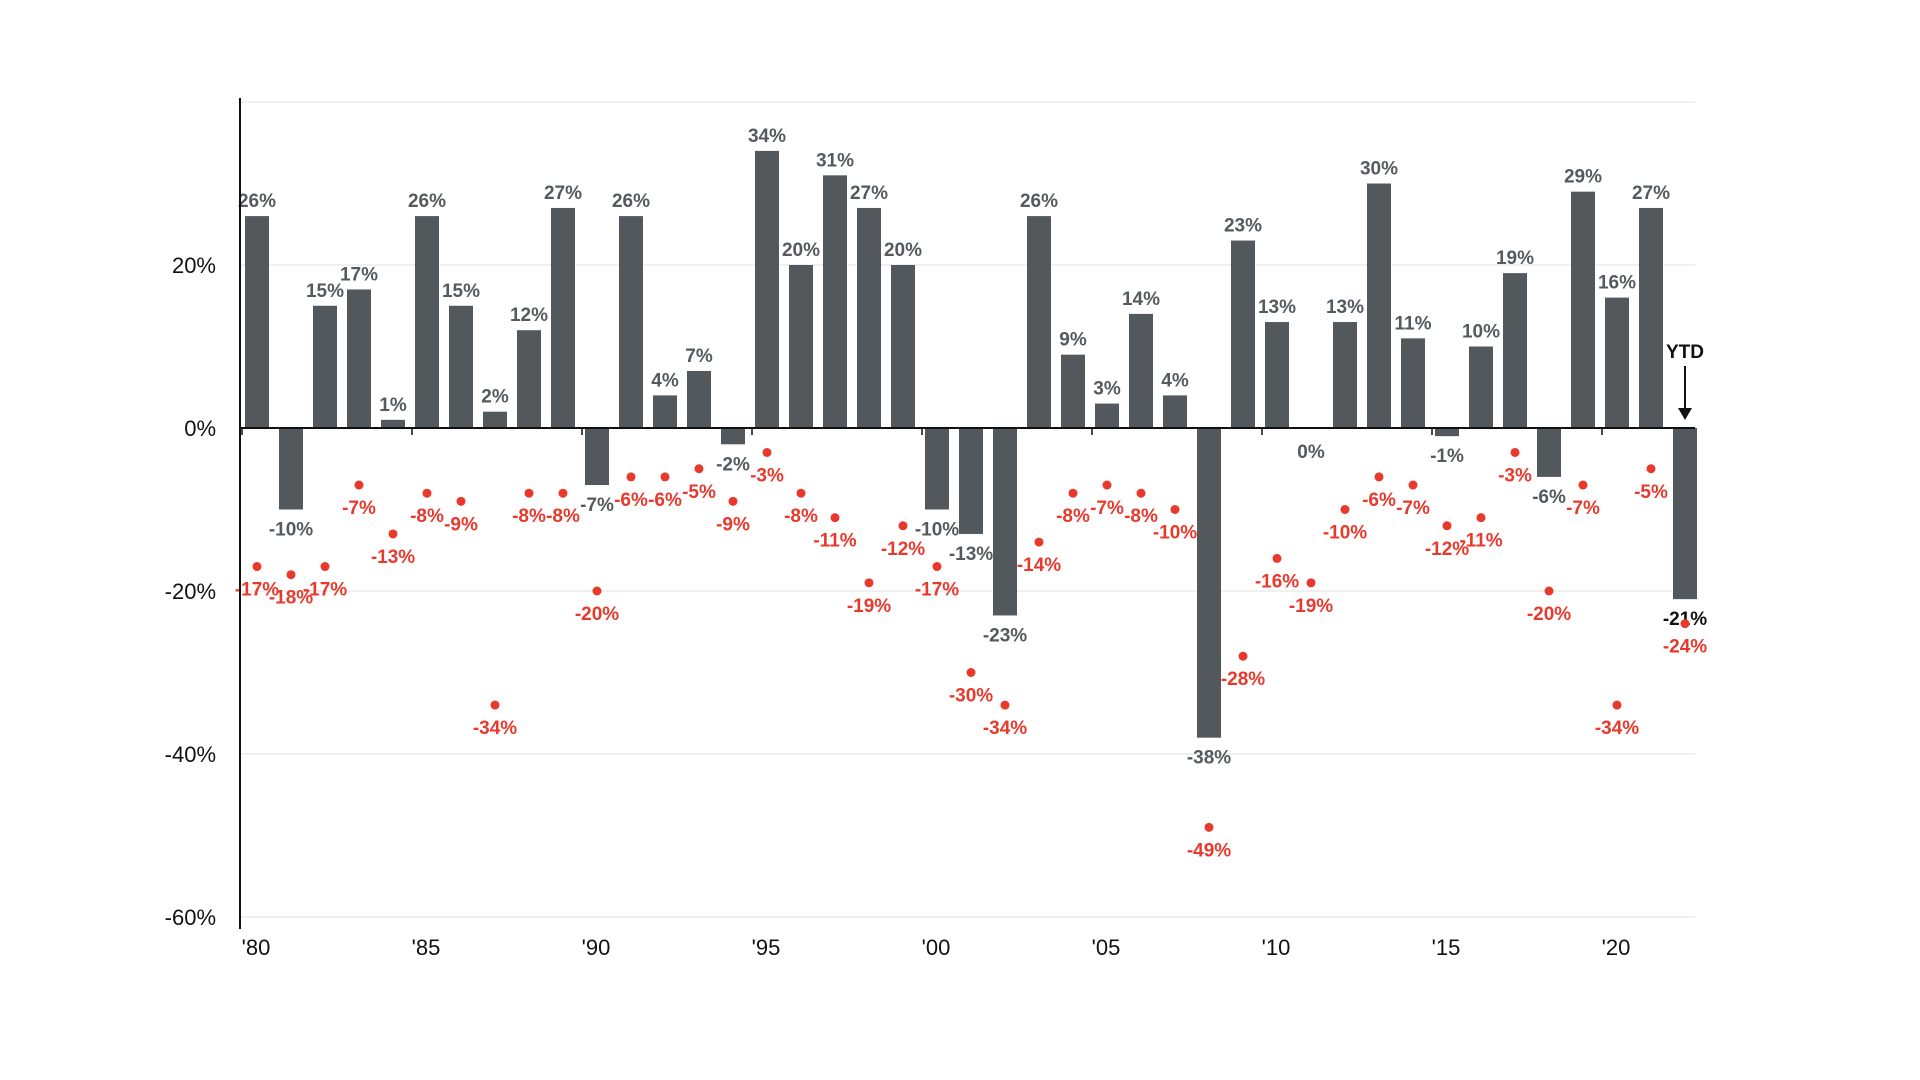  Describe the element at coordinates (596, 947) in the screenshot. I see `x-tick-label: '90` at that location.